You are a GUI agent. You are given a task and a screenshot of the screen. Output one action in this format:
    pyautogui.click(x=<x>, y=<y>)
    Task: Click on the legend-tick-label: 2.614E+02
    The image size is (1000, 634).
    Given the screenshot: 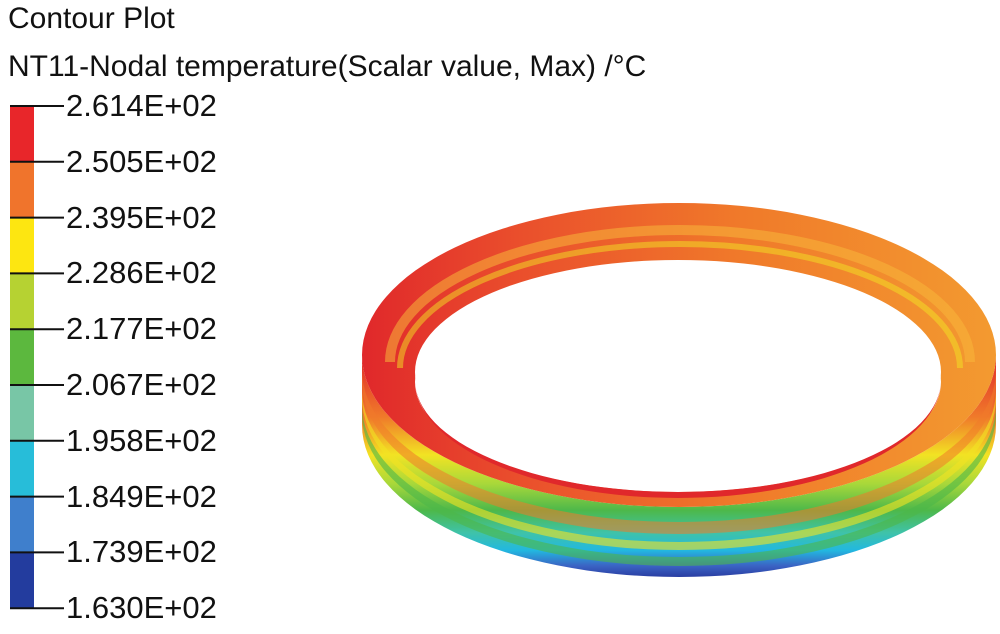 What is the action you would take?
    pyautogui.click(x=141, y=105)
    